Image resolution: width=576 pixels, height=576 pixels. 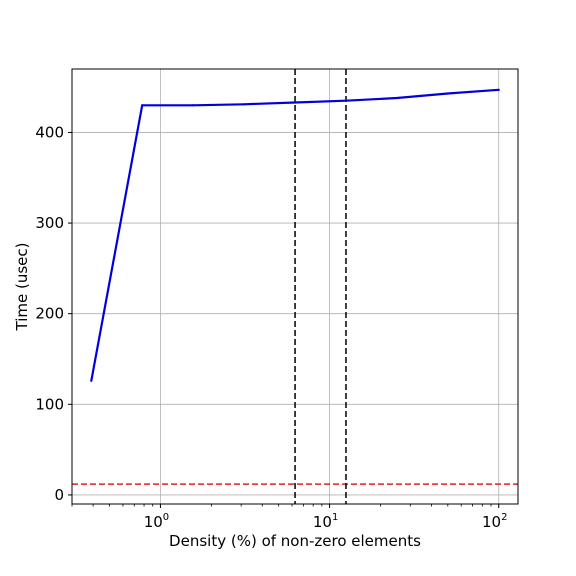 What do you see at coordinates (156, 521) in the screenshot?
I see `x-tick-label: 10⁰` at bounding box center [156, 521].